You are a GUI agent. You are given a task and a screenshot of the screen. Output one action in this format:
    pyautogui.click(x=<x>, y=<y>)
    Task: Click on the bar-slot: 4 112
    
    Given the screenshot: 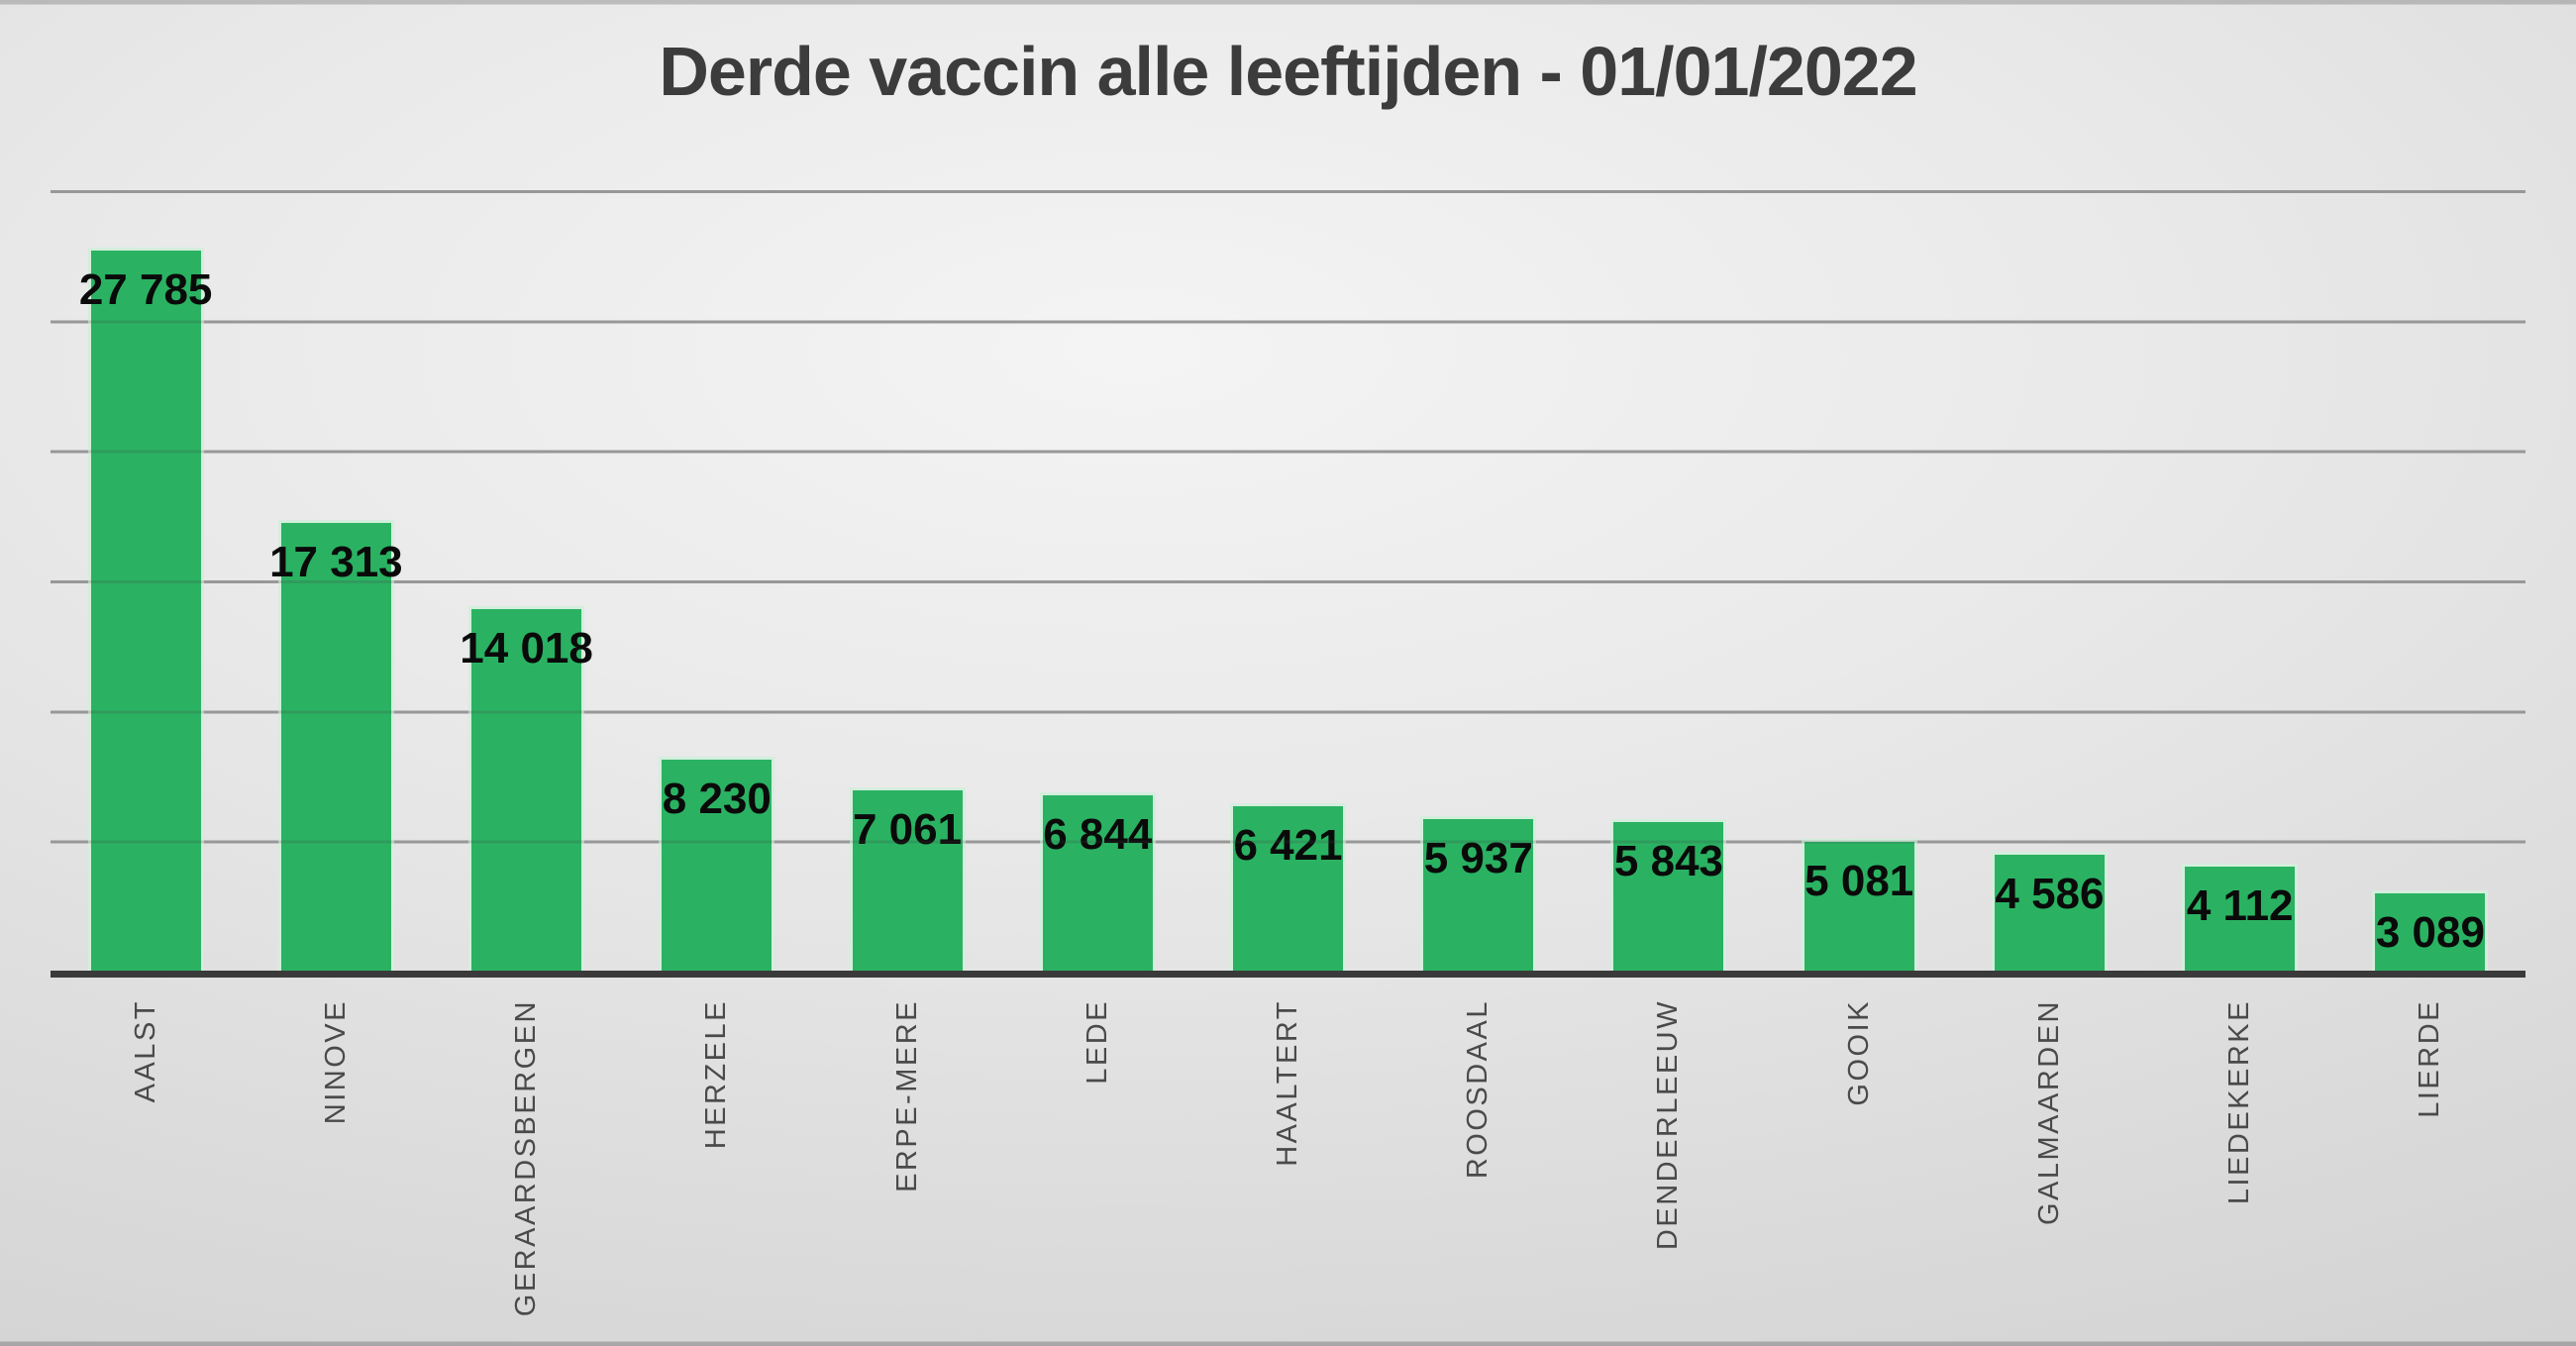 What is the action you would take?
    pyautogui.click(x=2240, y=580)
    